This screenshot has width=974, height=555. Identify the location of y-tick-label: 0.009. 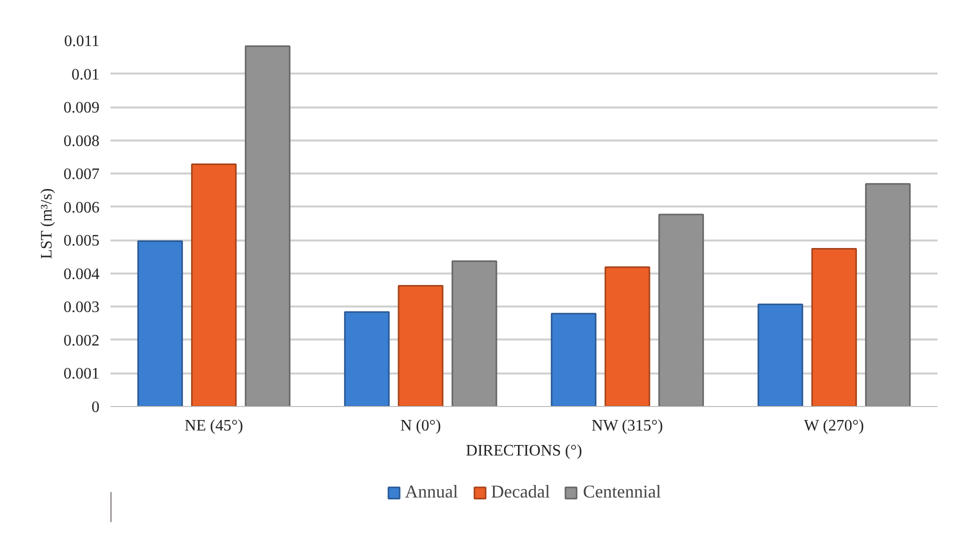
(82, 108).